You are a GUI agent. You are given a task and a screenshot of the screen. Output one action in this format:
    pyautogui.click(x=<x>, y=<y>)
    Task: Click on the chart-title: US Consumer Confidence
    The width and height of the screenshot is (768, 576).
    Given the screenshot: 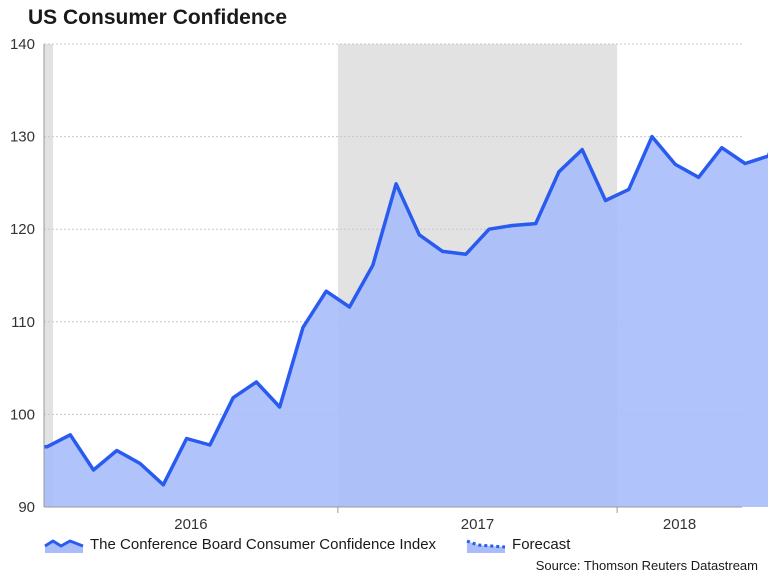 What is the action you would take?
    pyautogui.click(x=158, y=17)
    